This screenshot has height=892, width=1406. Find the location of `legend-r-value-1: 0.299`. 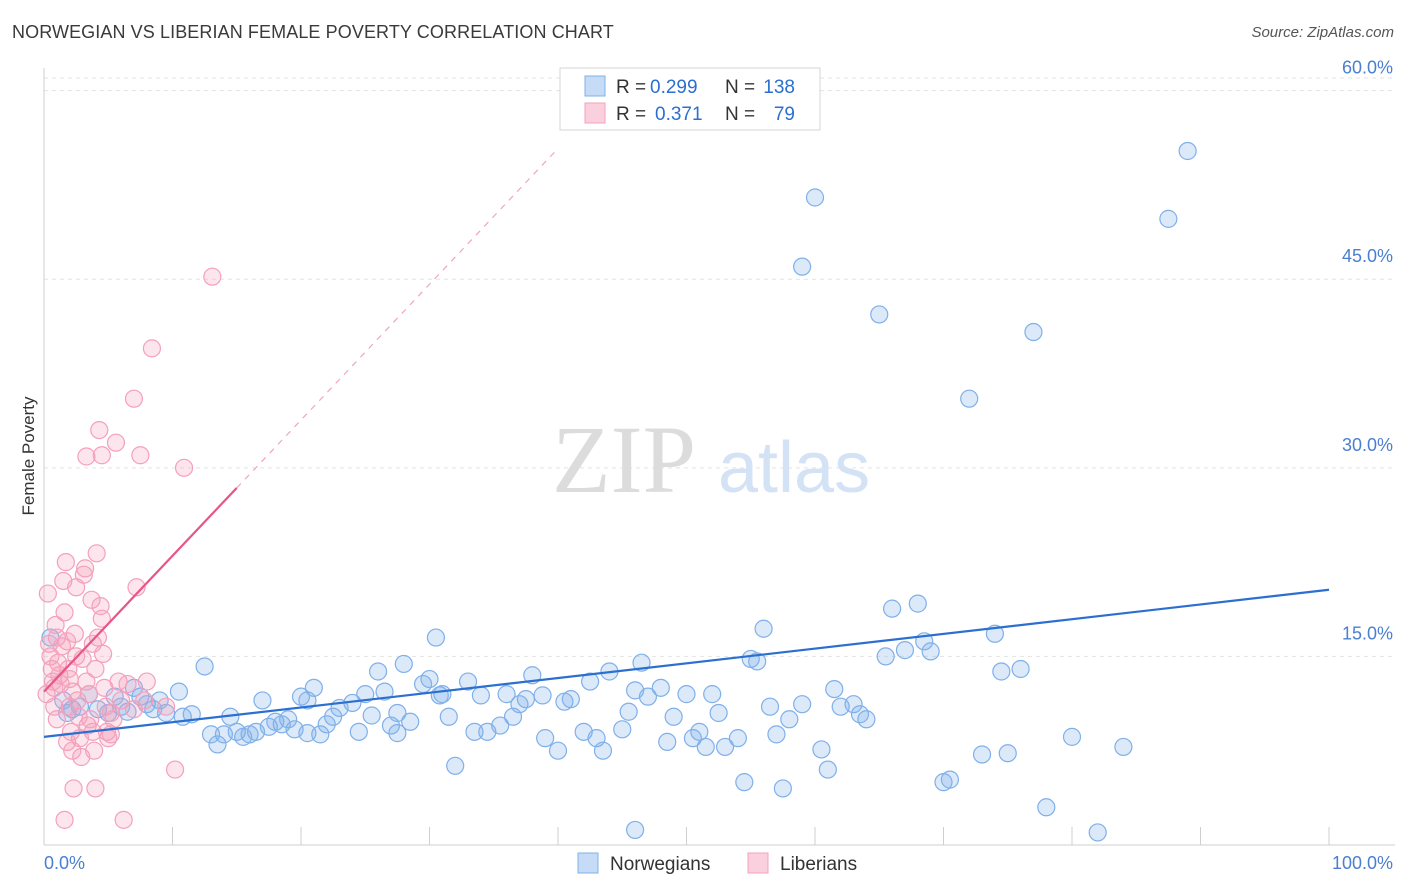

legend-r-value-1: 0.299 is located at coordinates (674, 87).